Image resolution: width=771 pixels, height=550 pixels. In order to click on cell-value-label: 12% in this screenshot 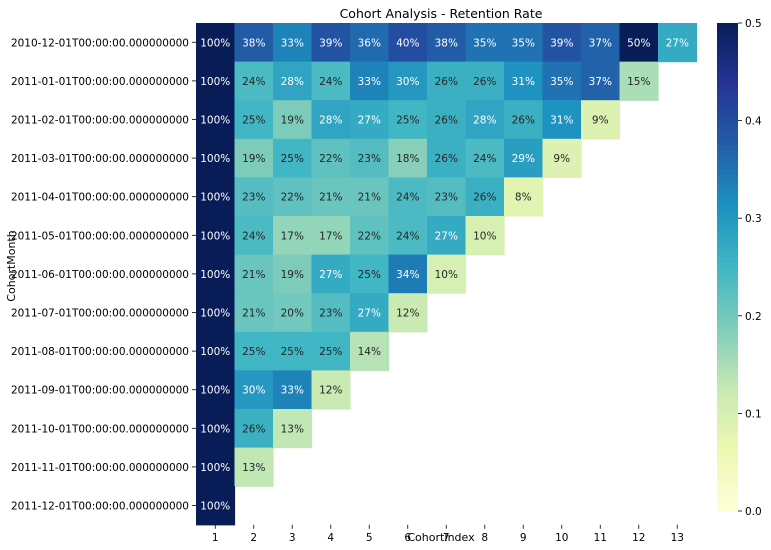, I will do `click(330, 391)`.